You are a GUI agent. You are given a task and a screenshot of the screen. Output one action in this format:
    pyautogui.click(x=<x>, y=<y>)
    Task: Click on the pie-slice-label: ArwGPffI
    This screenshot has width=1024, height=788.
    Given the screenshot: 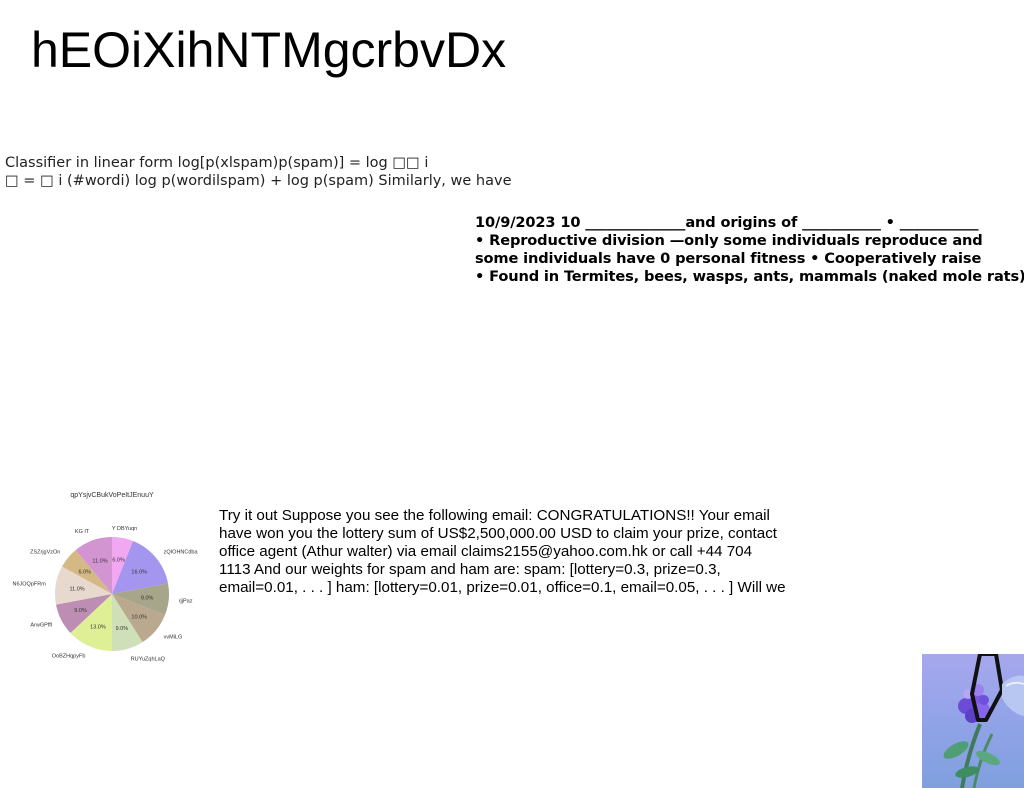 What is the action you would take?
    pyautogui.click(x=41, y=625)
    